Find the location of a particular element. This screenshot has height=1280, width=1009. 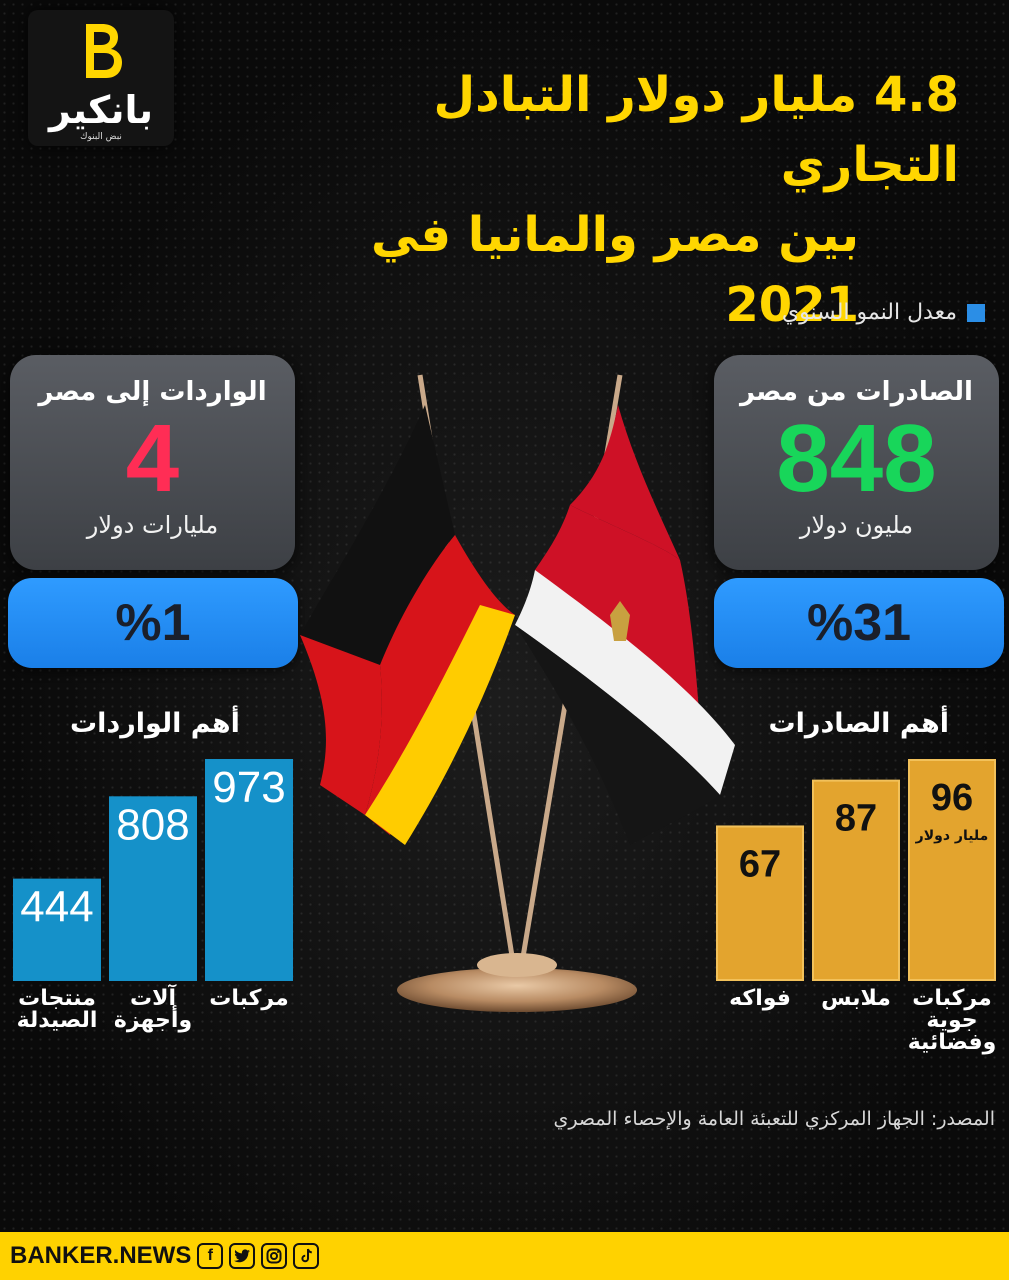

title-line-2: بين مصر والمانيا في 2021 is located at coordinates (615, 270).